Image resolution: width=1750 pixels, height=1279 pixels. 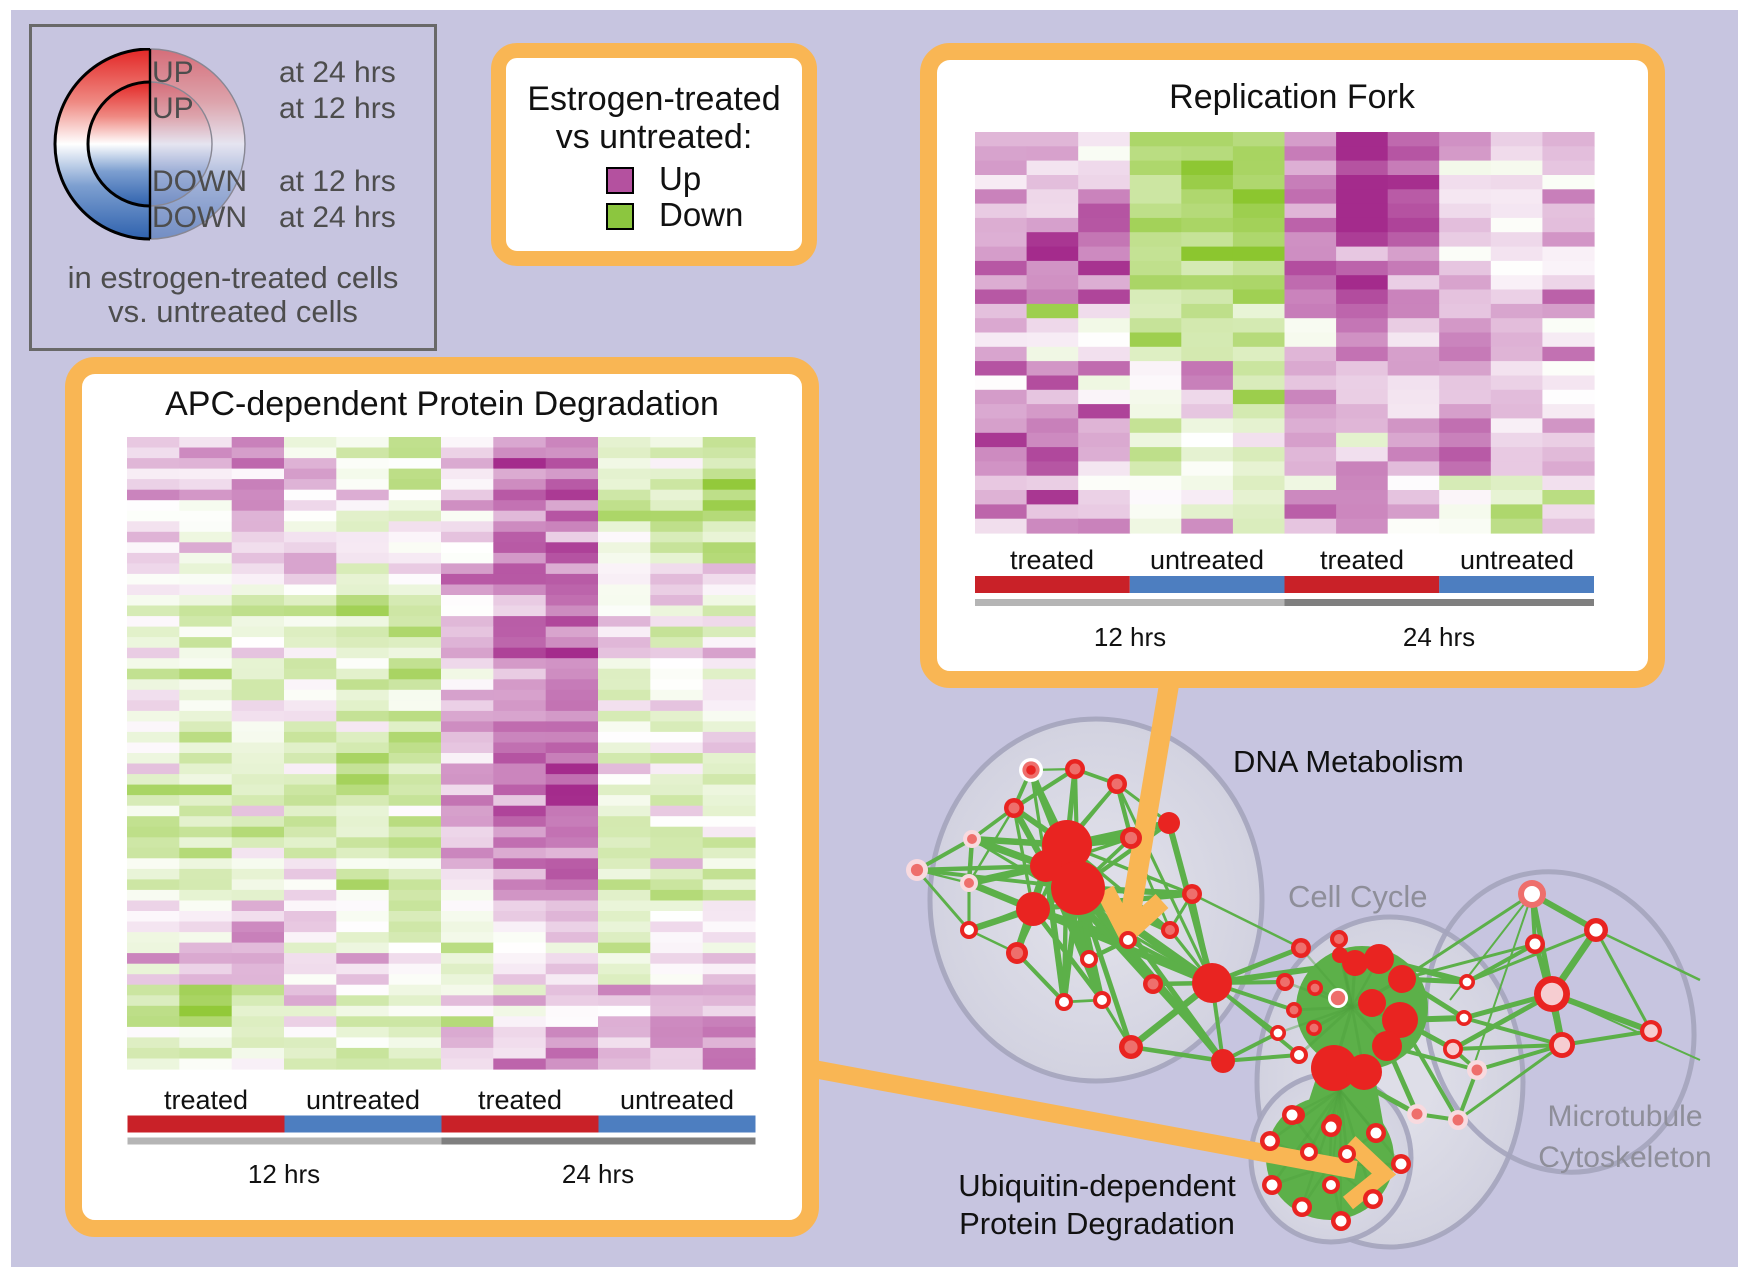 I want to click on svg-text: Microtubule, so click(x=1624, y=1116).